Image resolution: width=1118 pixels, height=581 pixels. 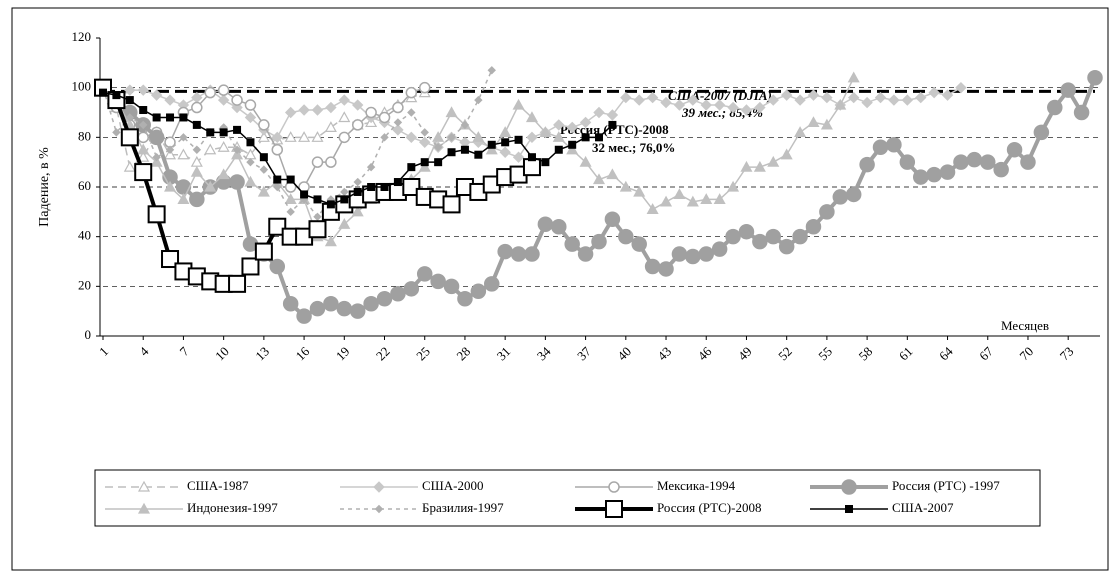 What do you see at coordinates (144, 351) in the screenshot?
I see `x-tick-label: 4` at bounding box center [144, 351].